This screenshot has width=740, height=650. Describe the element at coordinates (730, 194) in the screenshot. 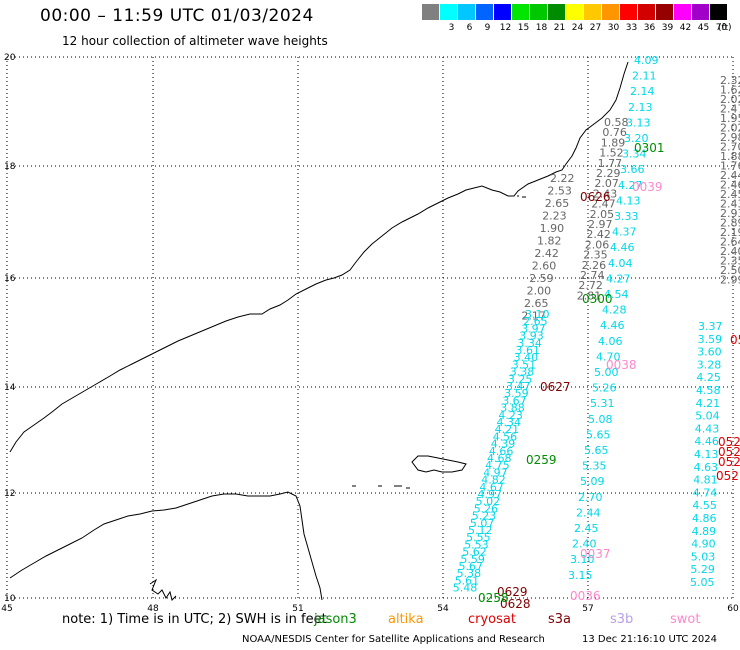

I see `wave-height-label: 2.45` at that location.